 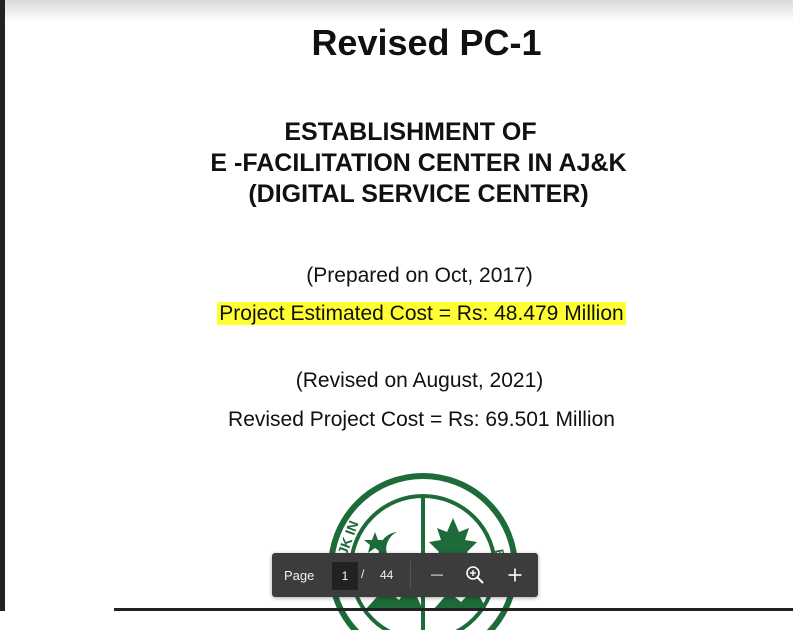 What do you see at coordinates (418, 163) in the screenshot?
I see `subtitle-line-2: E -FACILITATION CENTER IN AJ&K` at bounding box center [418, 163].